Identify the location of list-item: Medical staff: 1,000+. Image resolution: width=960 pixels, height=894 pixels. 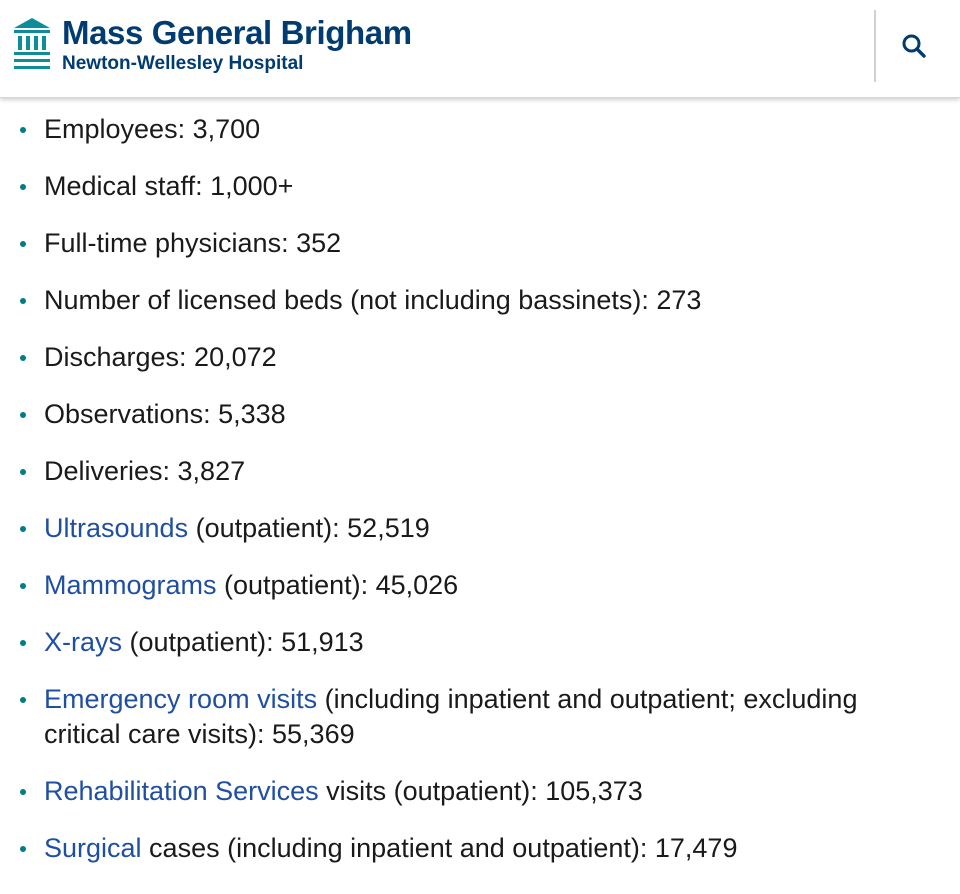
(480, 186).